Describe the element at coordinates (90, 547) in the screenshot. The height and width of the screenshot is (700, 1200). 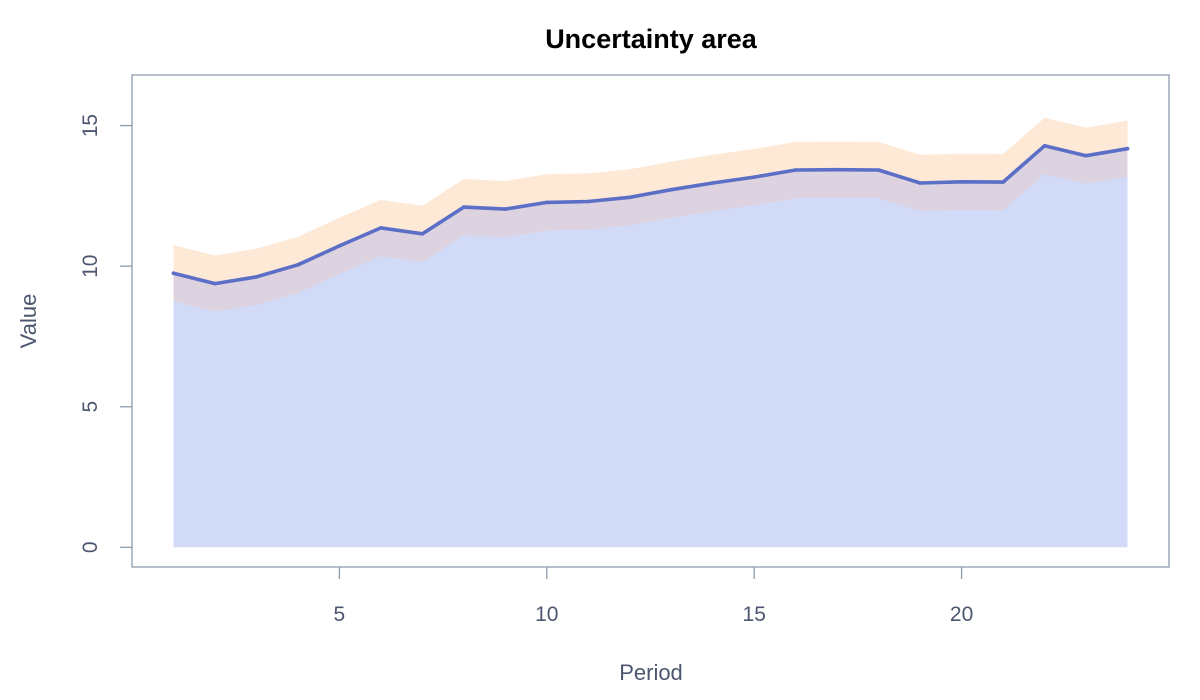
I see `y-tick-label: 0` at that location.